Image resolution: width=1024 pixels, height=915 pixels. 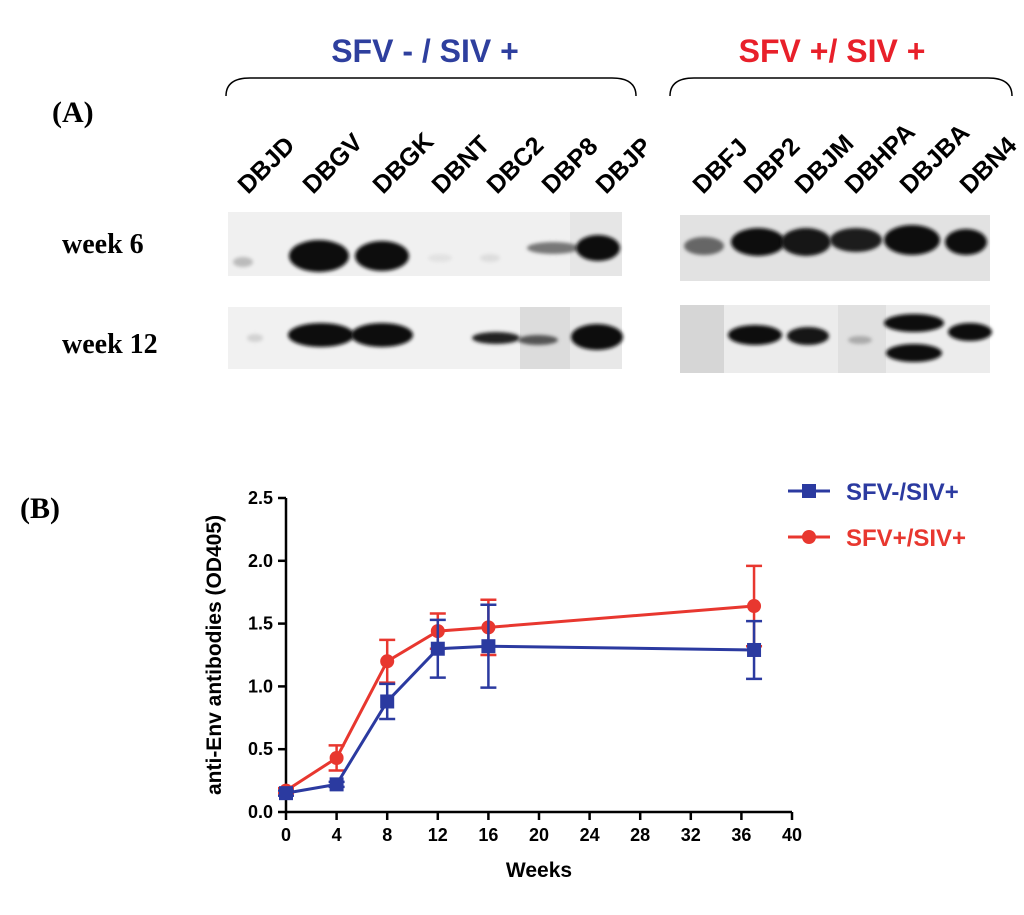 What do you see at coordinates (691, 835) in the screenshot?
I see `x-tick-label: 32` at bounding box center [691, 835].